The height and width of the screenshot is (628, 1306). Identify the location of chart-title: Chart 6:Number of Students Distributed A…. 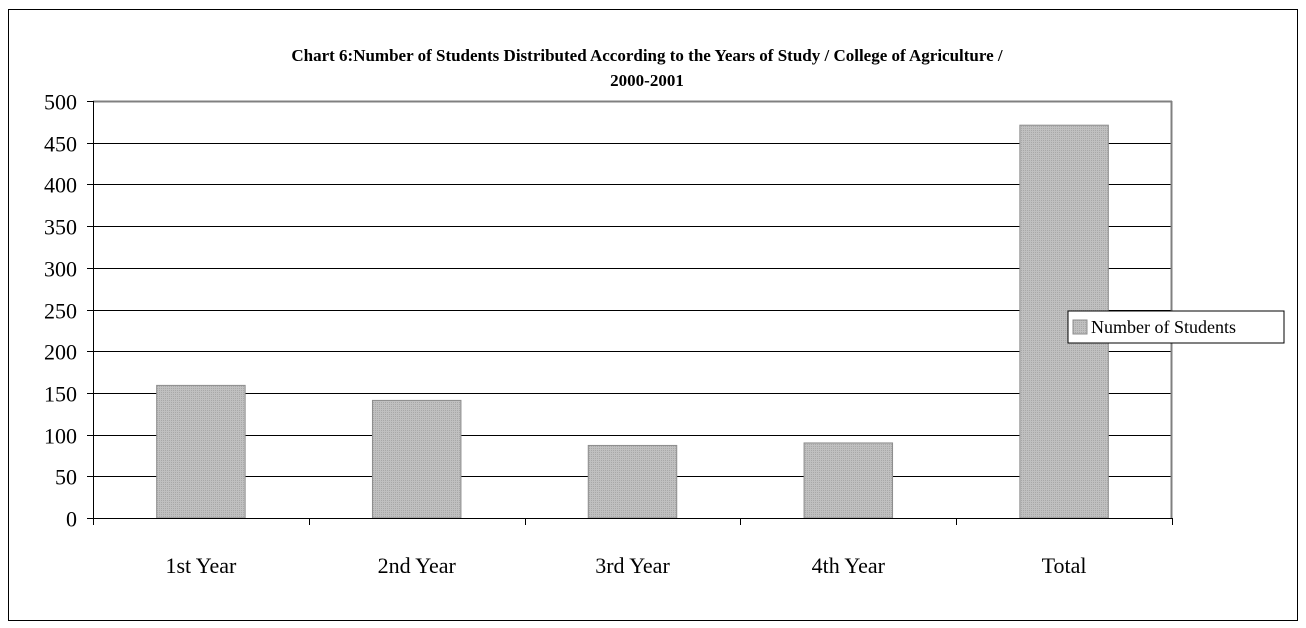
(647, 68).